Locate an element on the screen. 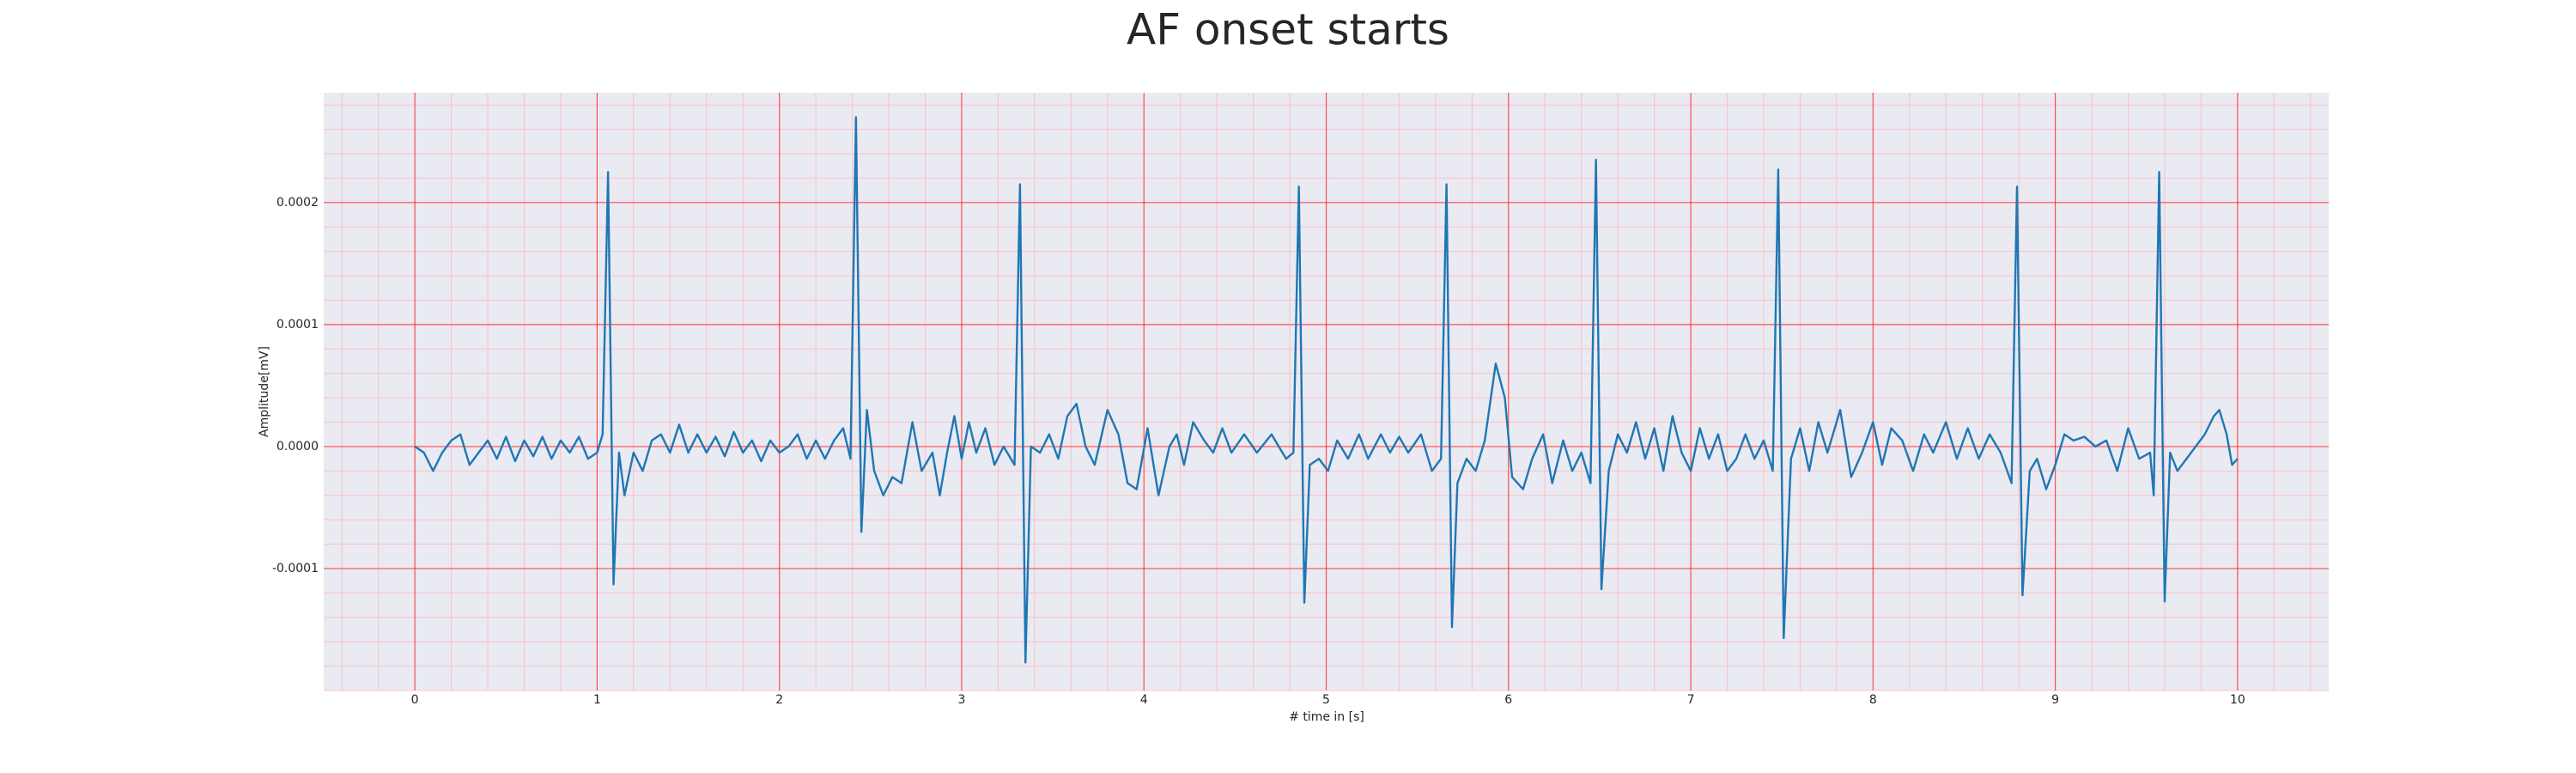 The image size is (2576, 773). chart-title: AF onset starts is located at coordinates (1288, 30).